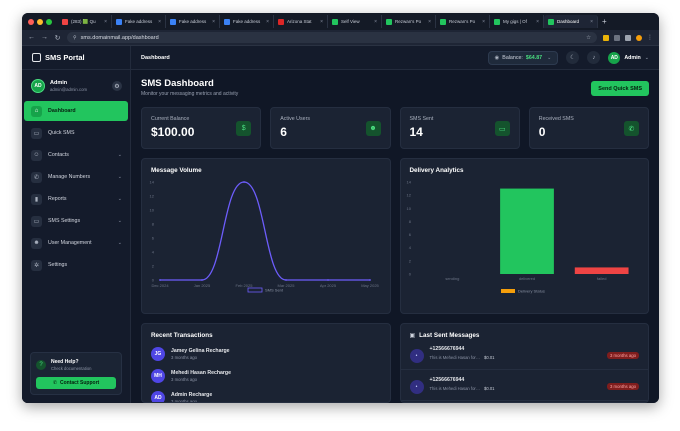 This screenshot has height=431, width=680. I want to click on settings-gear-icon: ⚙, so click(117, 86).